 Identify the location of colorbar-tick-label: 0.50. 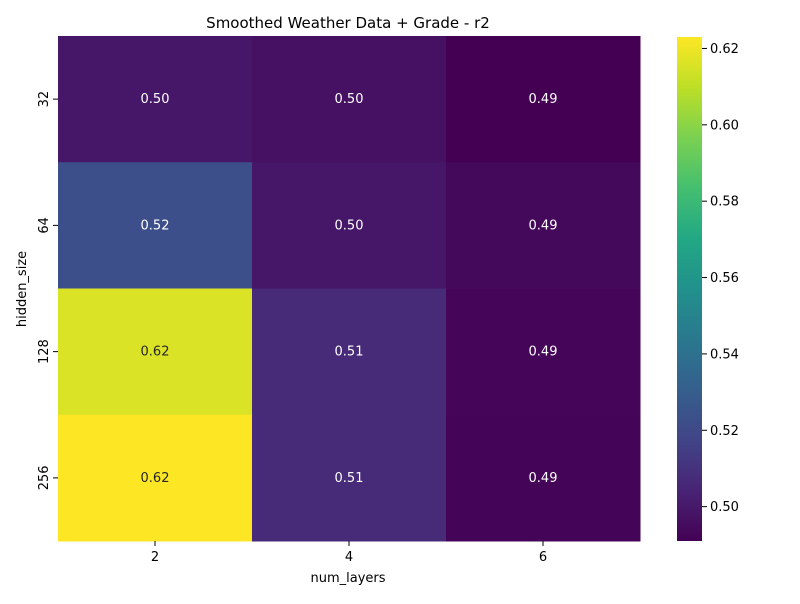
(724, 507).